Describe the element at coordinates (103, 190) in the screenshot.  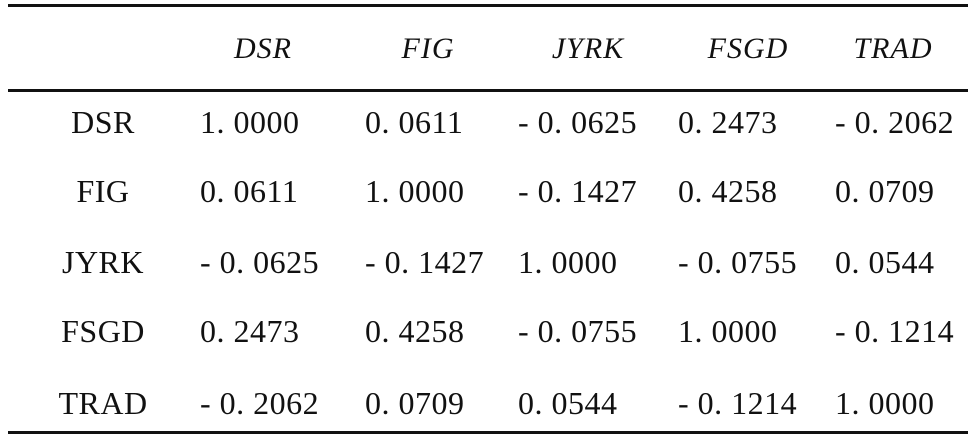
I see `row-label: FIG` at that location.